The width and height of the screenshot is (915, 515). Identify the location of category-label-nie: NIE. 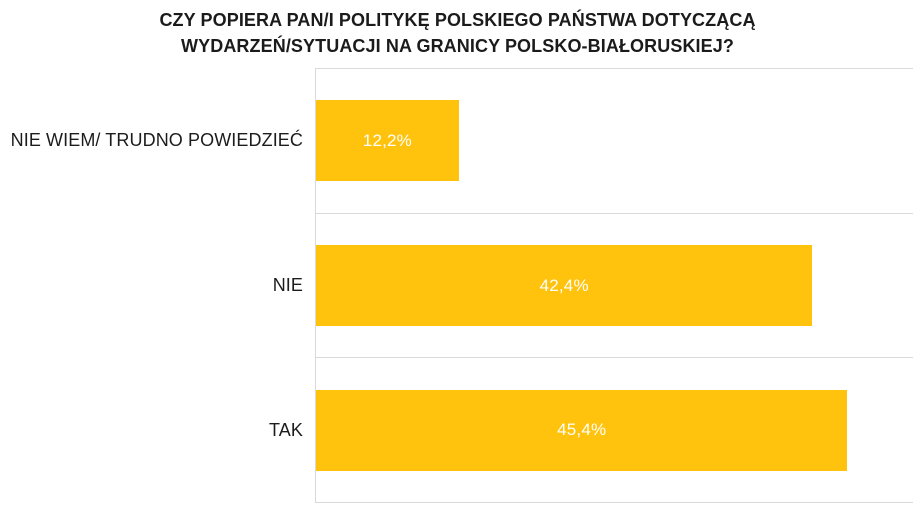
(287, 285).